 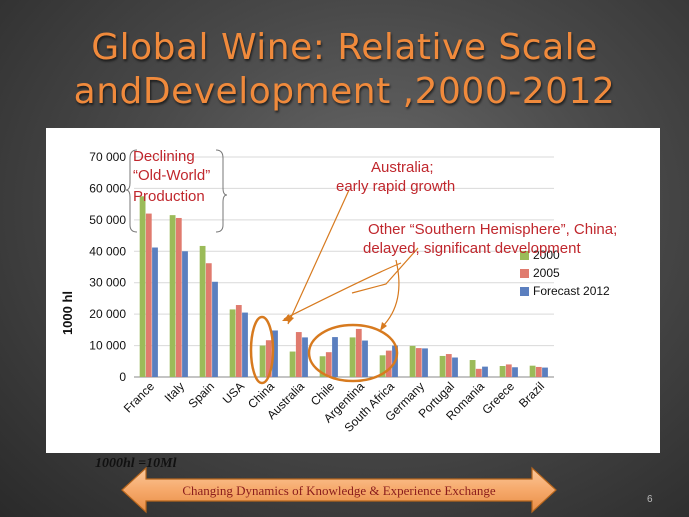 I want to click on bar-2000-chile, so click(x=322, y=366).